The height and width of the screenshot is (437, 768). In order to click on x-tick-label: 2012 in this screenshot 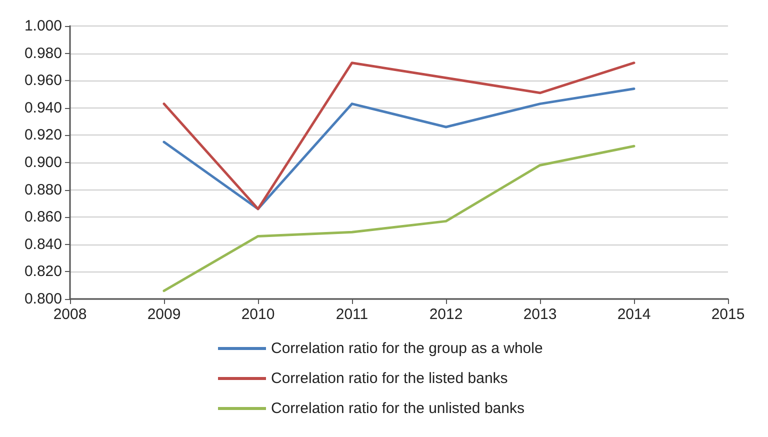, I will do `click(446, 314)`.